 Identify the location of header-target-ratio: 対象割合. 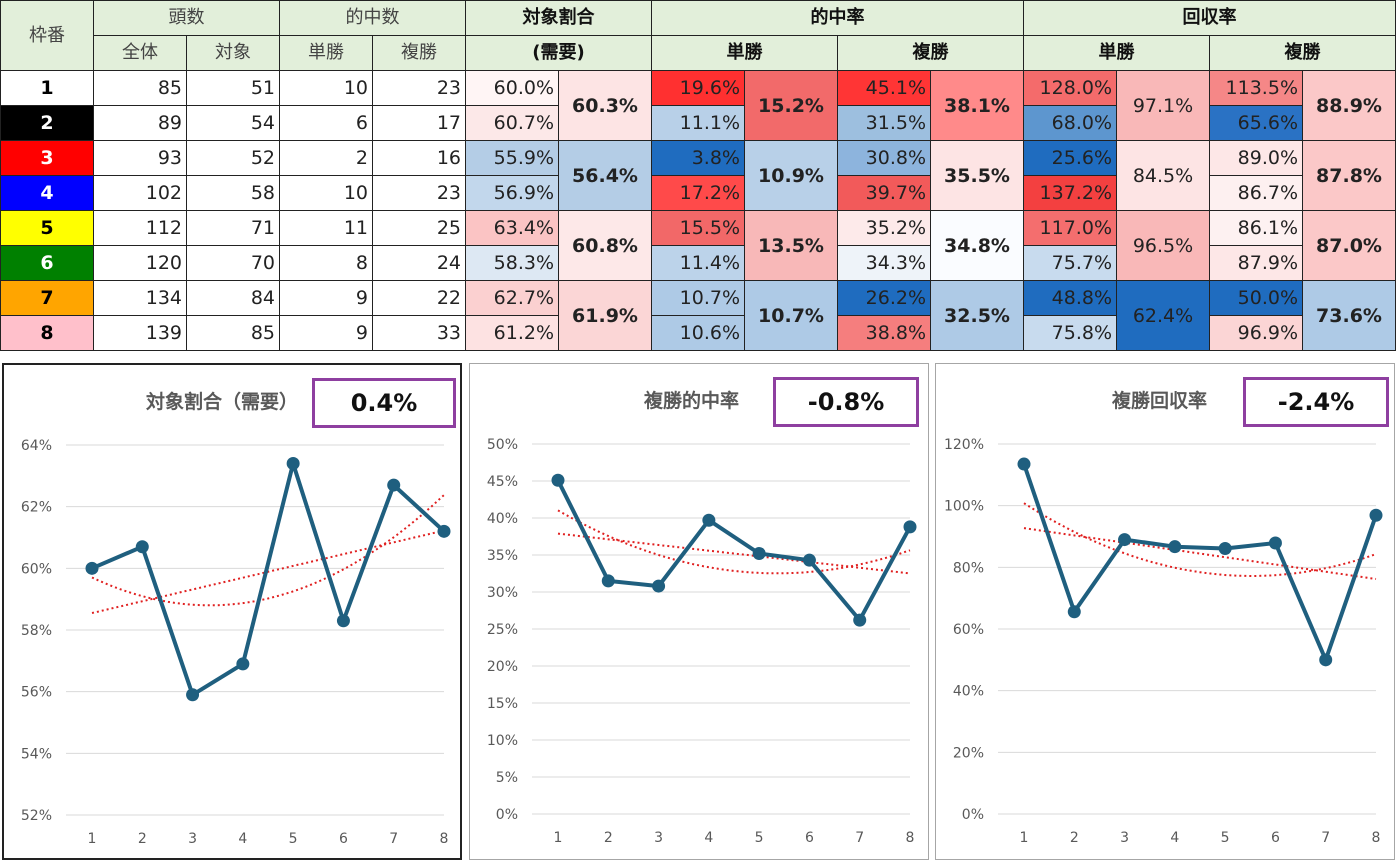
(558, 18).